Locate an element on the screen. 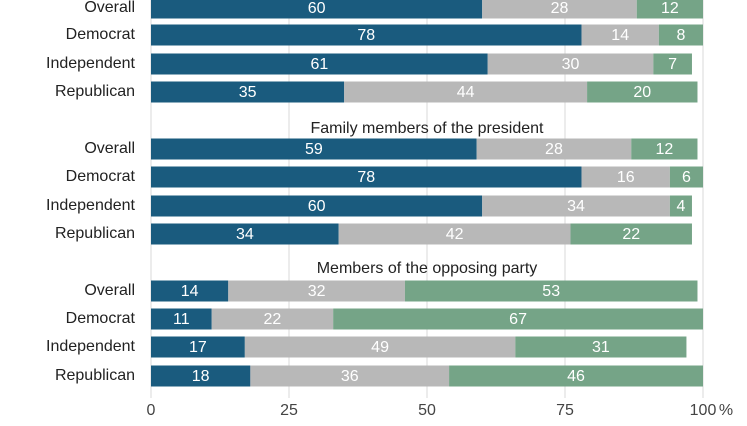  data-label: 53 is located at coordinates (551, 291).